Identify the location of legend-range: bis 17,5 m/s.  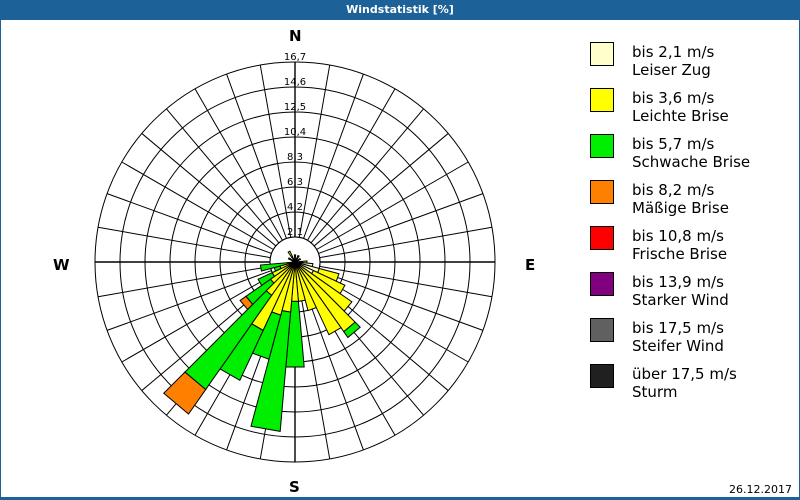
(678, 328).